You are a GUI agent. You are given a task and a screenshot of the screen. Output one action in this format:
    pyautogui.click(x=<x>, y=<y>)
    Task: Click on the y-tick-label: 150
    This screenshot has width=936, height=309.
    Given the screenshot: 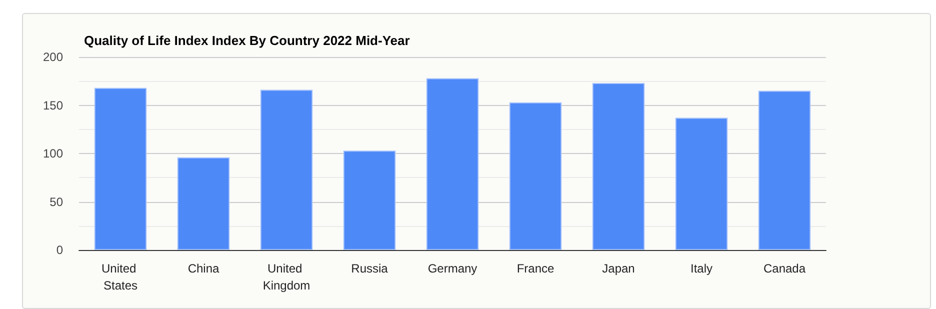 What is the action you would take?
    pyautogui.click(x=53, y=105)
    